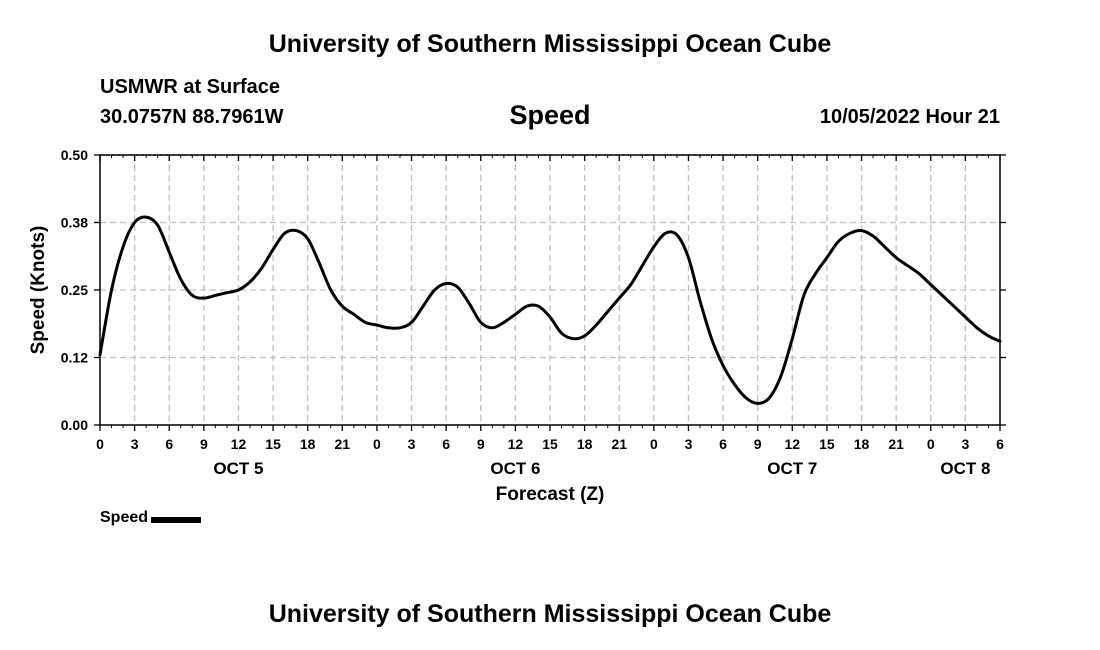 The width and height of the screenshot is (1100, 650). I want to click on station-name: USMWR at Surface, so click(190, 87).